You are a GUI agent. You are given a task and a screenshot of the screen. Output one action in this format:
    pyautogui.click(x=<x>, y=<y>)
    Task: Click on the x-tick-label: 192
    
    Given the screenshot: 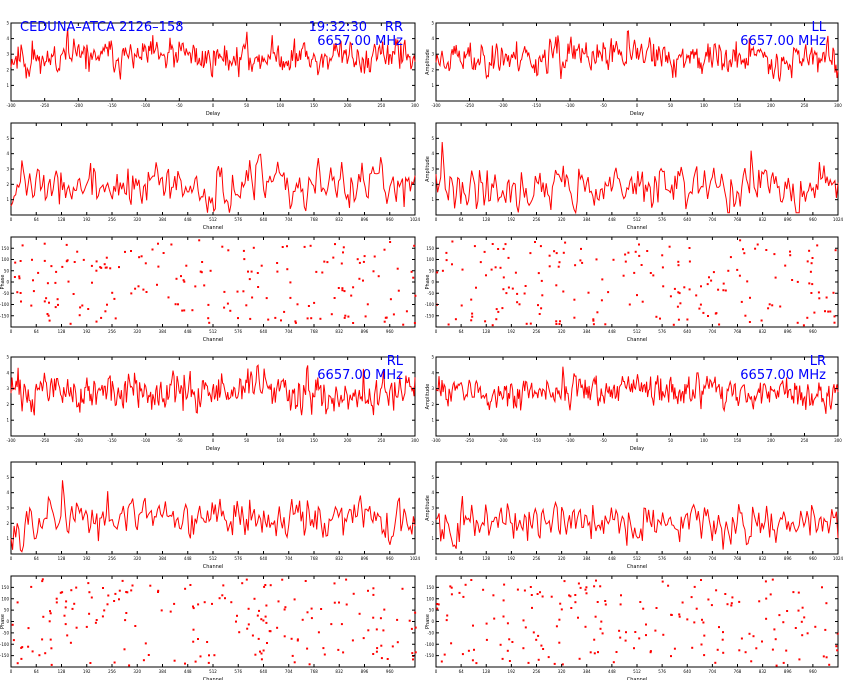 What is the action you would take?
    pyautogui.click(x=87, y=331)
    